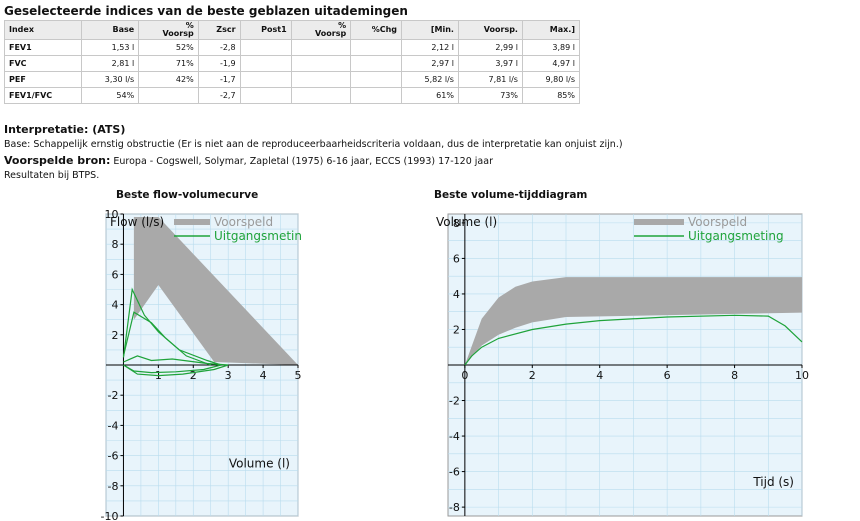 The image size is (860, 521). I want to click on table-cell: -1,7, so click(219, 79).